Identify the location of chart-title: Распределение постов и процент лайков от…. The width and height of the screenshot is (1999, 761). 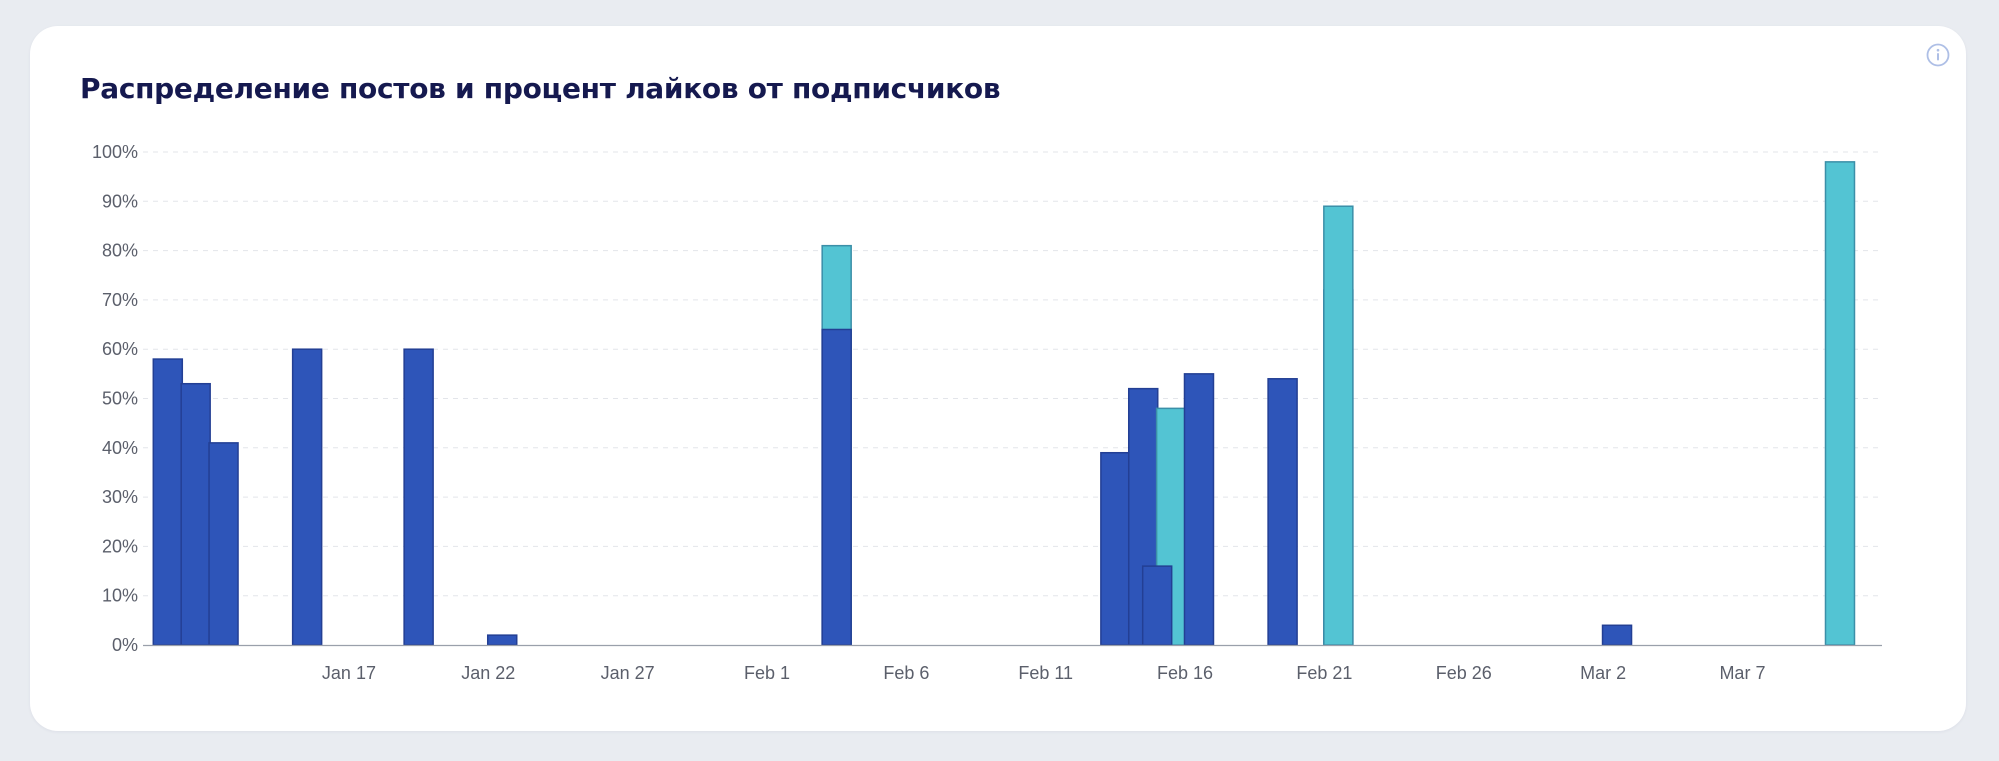
(540, 88).